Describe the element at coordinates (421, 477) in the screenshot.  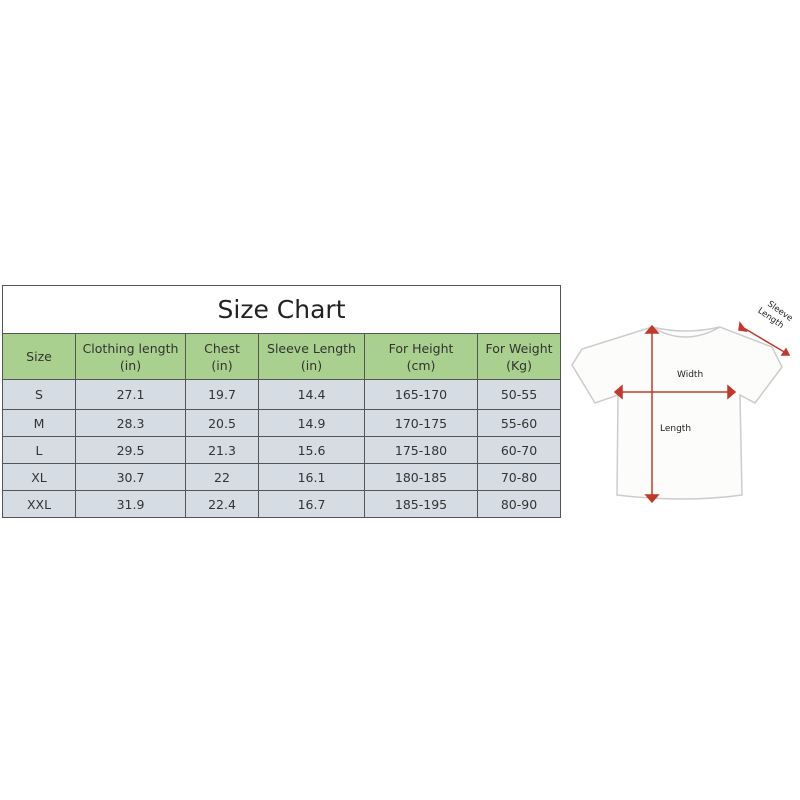
I see `table-cell: 180-185` at that location.